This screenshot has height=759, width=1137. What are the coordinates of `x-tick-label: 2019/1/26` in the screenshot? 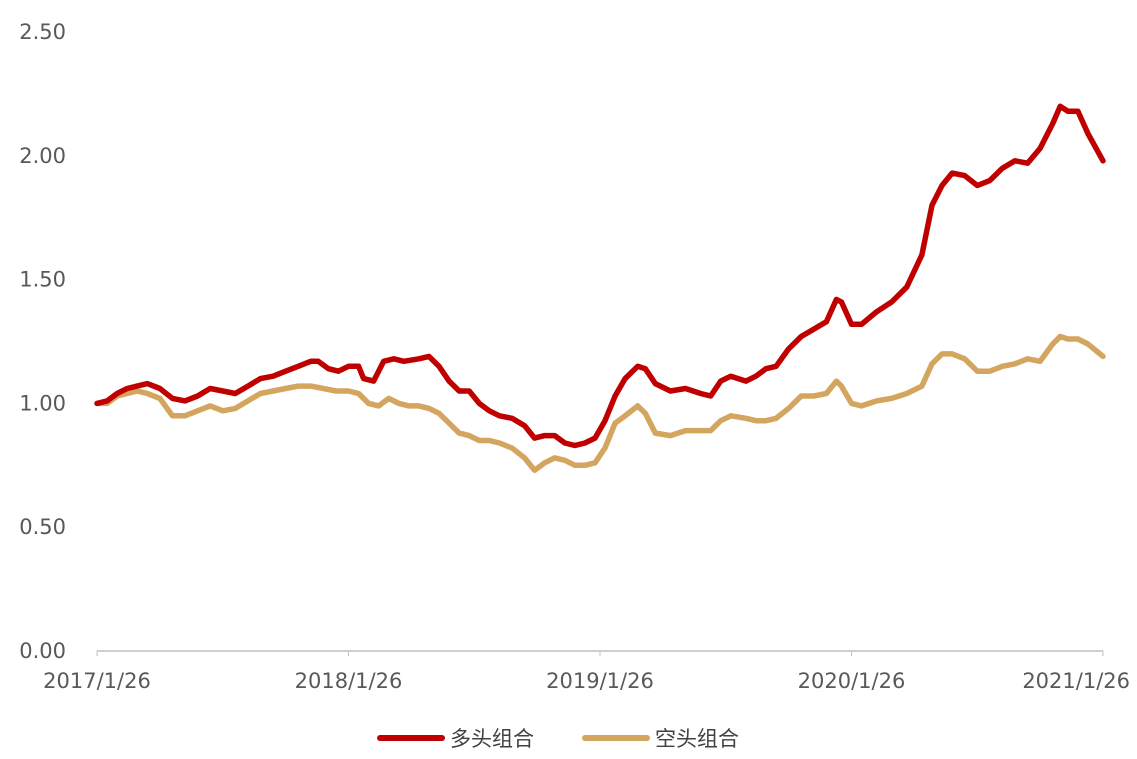 It's located at (600, 681).